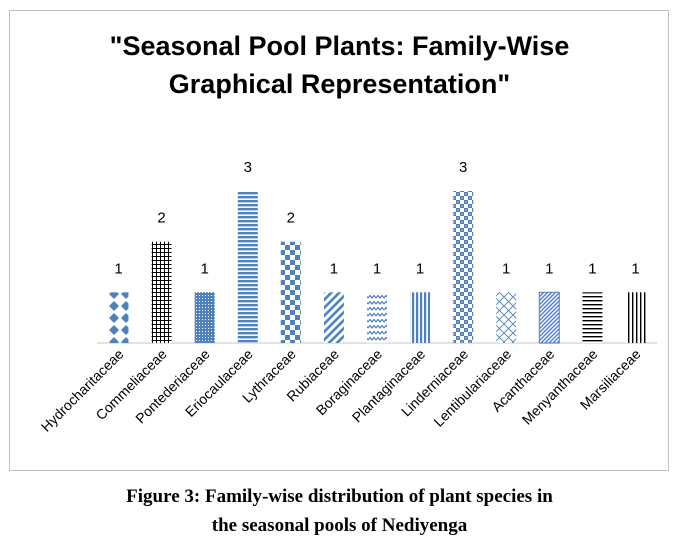 The width and height of the screenshot is (679, 549). What do you see at coordinates (334, 268) in the screenshot?
I see `data-label-rubiaceae: 1` at bounding box center [334, 268].